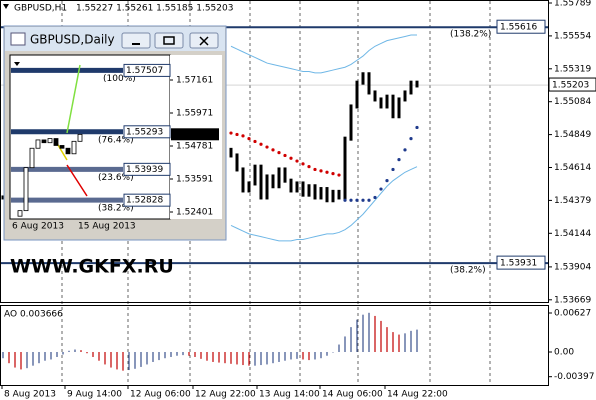 Image resolution: width=596 pixels, height=400 pixels. What do you see at coordinates (572, 267) in the screenshot?
I see `y-tick-label: 1.53904` at bounding box center [572, 267].